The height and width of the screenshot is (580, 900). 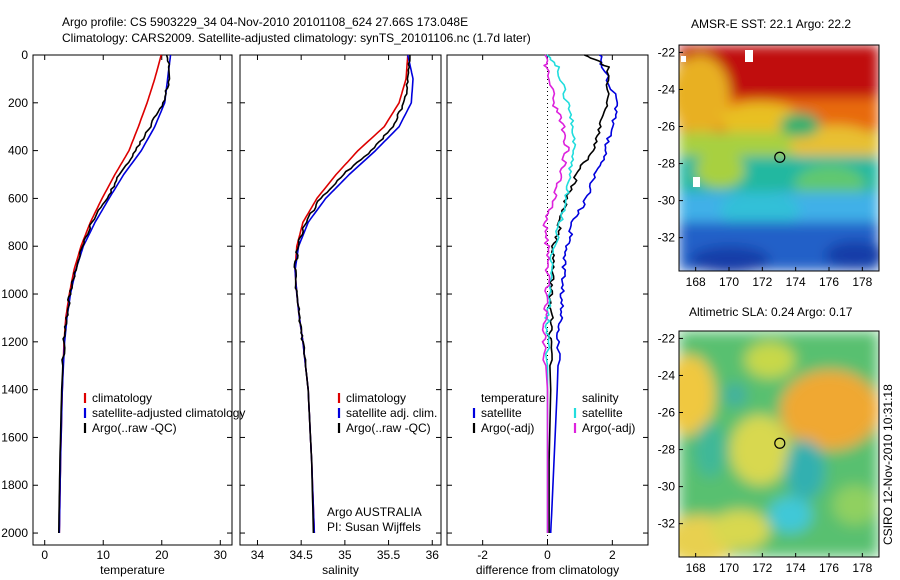 I want to click on x-tick-label: 35.5, so click(x=389, y=555).